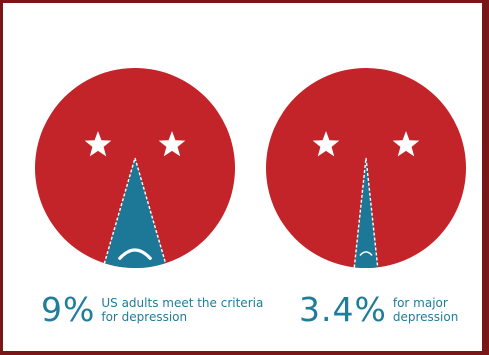 The width and height of the screenshot is (489, 355). I want to click on description-right-line-1: for major, so click(420, 302).